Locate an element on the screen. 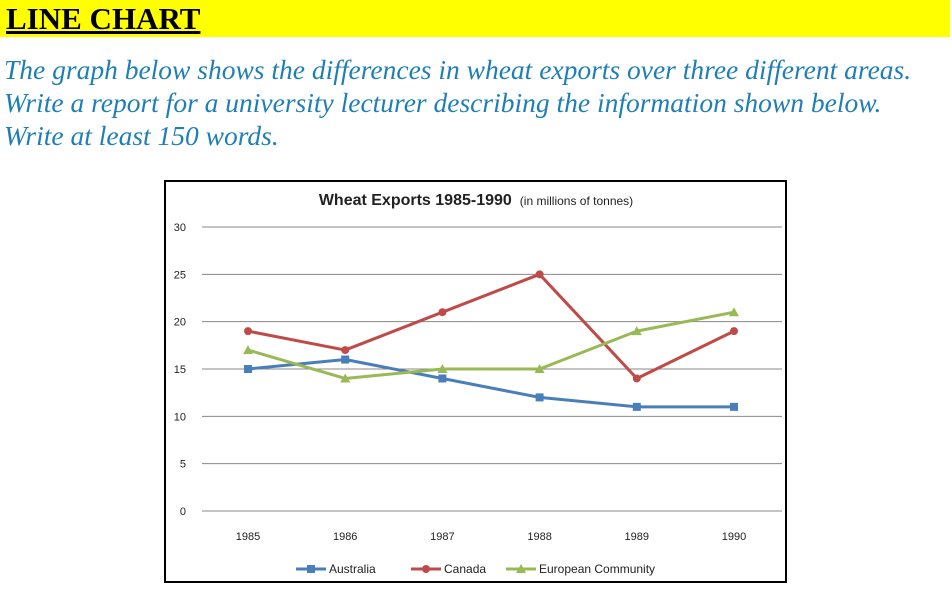 This screenshot has width=952, height=595. series-australia is located at coordinates (491, 383).